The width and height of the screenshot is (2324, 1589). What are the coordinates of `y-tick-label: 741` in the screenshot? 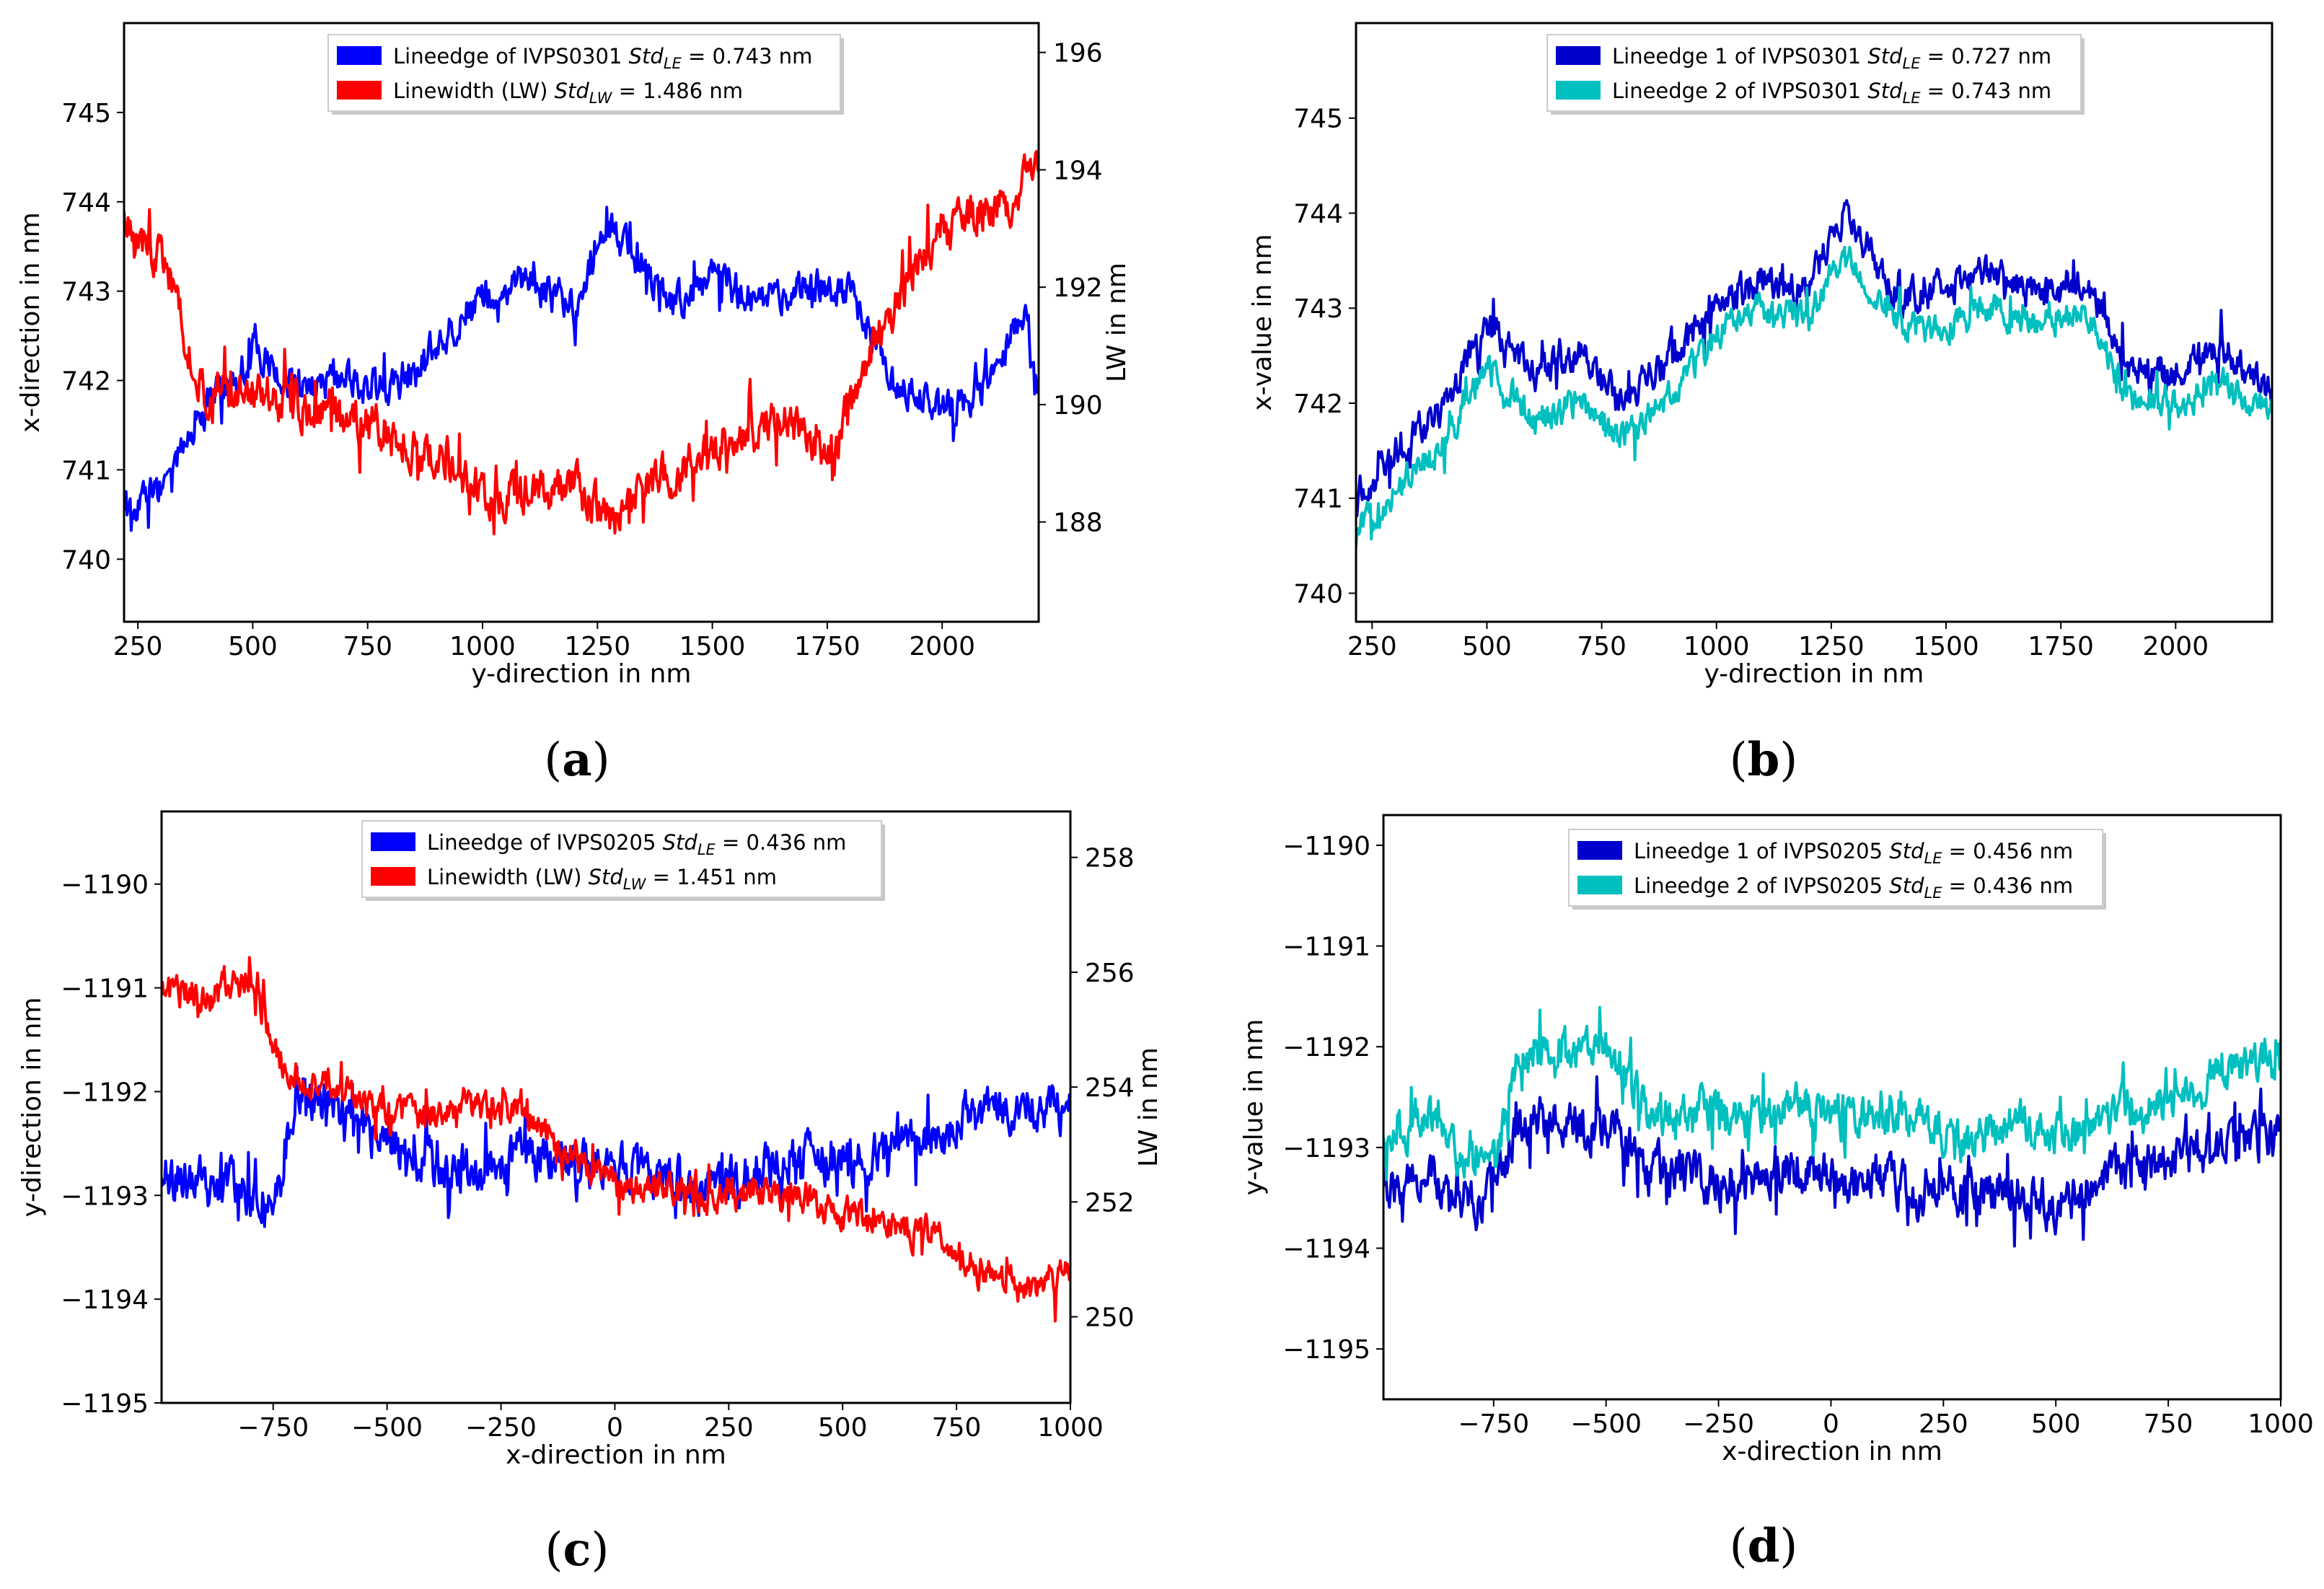 It's located at (1318, 499).